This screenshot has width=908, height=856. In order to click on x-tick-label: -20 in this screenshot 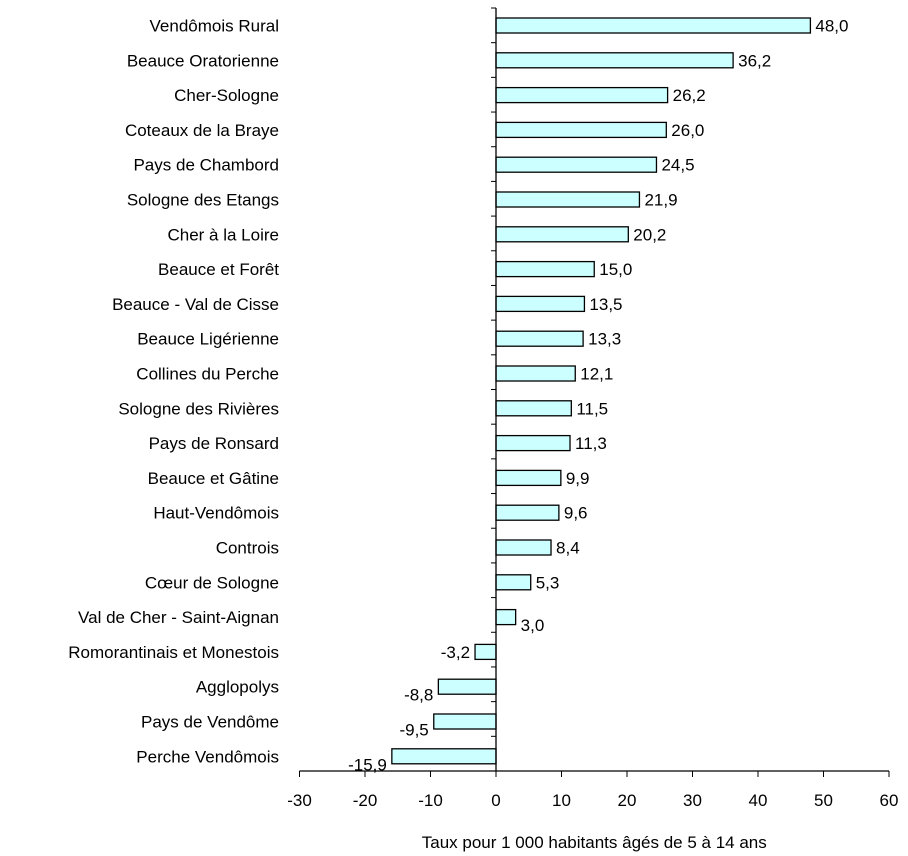, I will do `click(365, 800)`.